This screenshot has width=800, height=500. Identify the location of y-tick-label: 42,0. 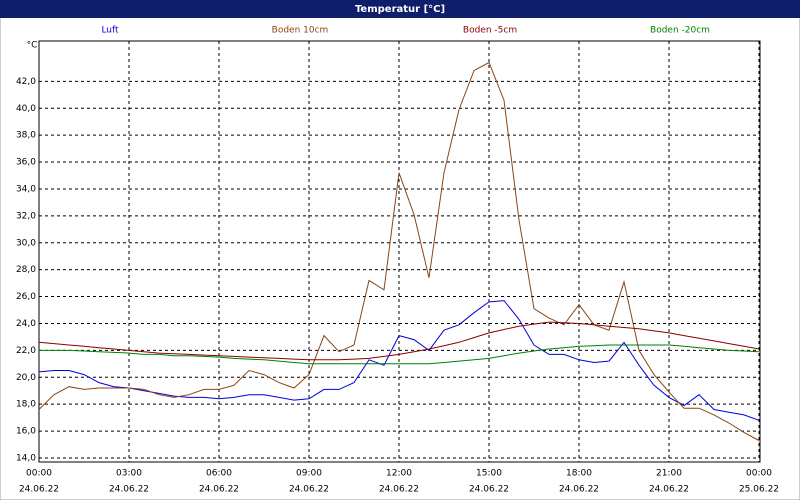
(26, 82).